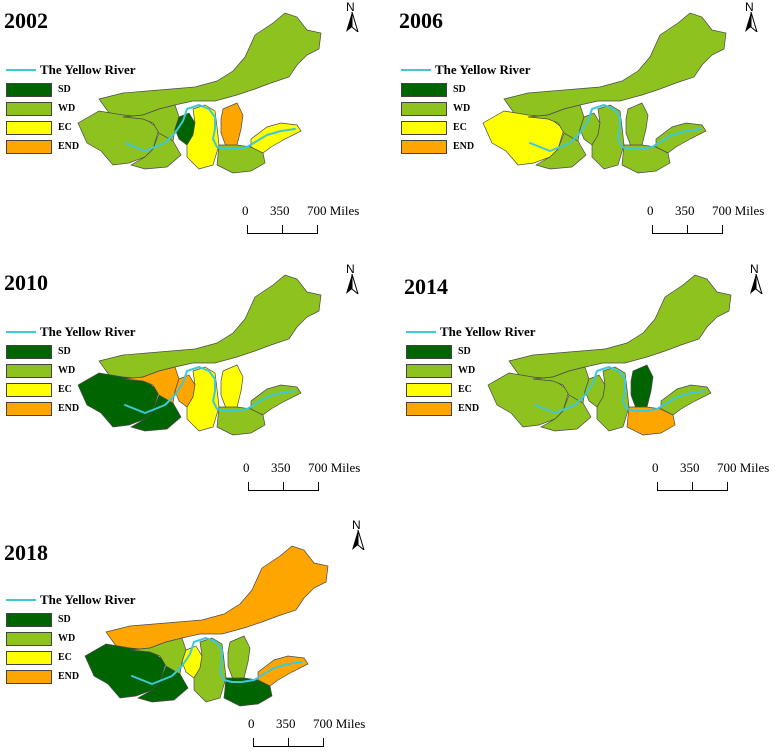  I want to click on legend-label-end: END, so click(464, 146).